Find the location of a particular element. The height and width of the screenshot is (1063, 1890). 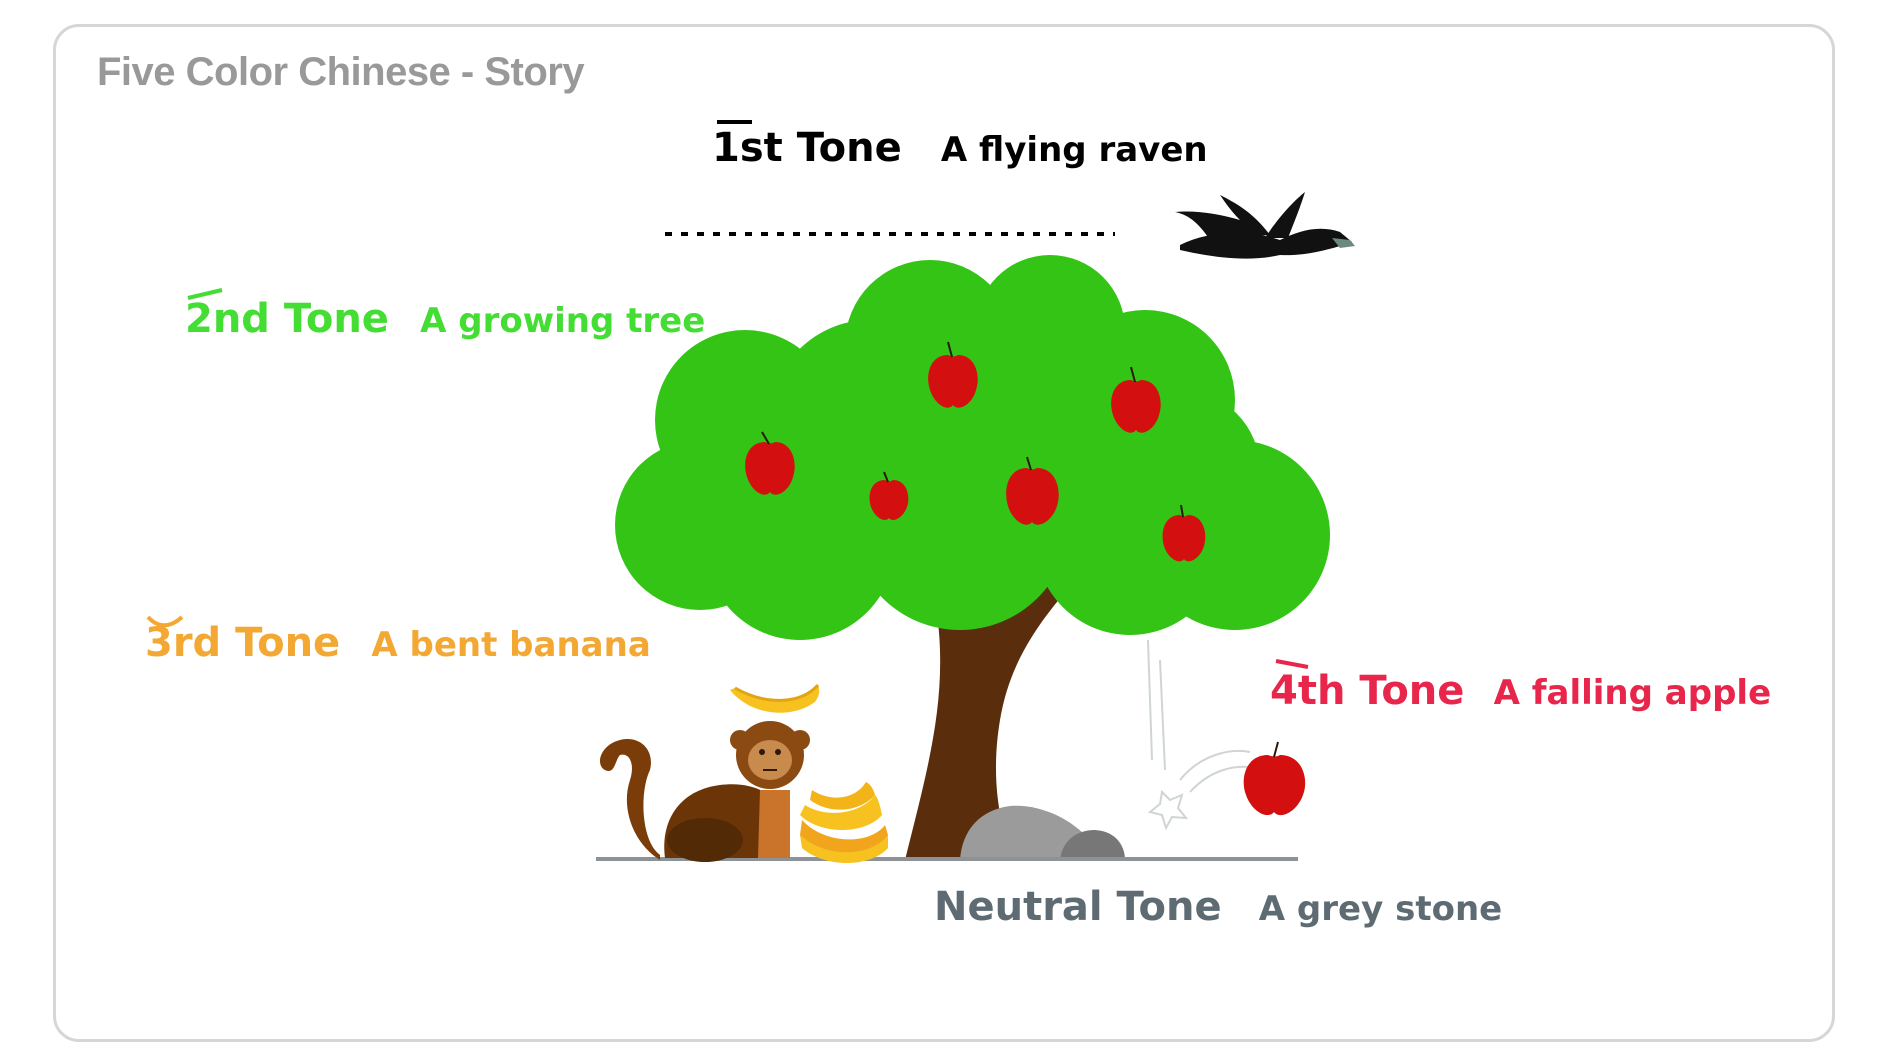

tone-2-label: 2nd Tone A growing tree is located at coordinates (445, 319).